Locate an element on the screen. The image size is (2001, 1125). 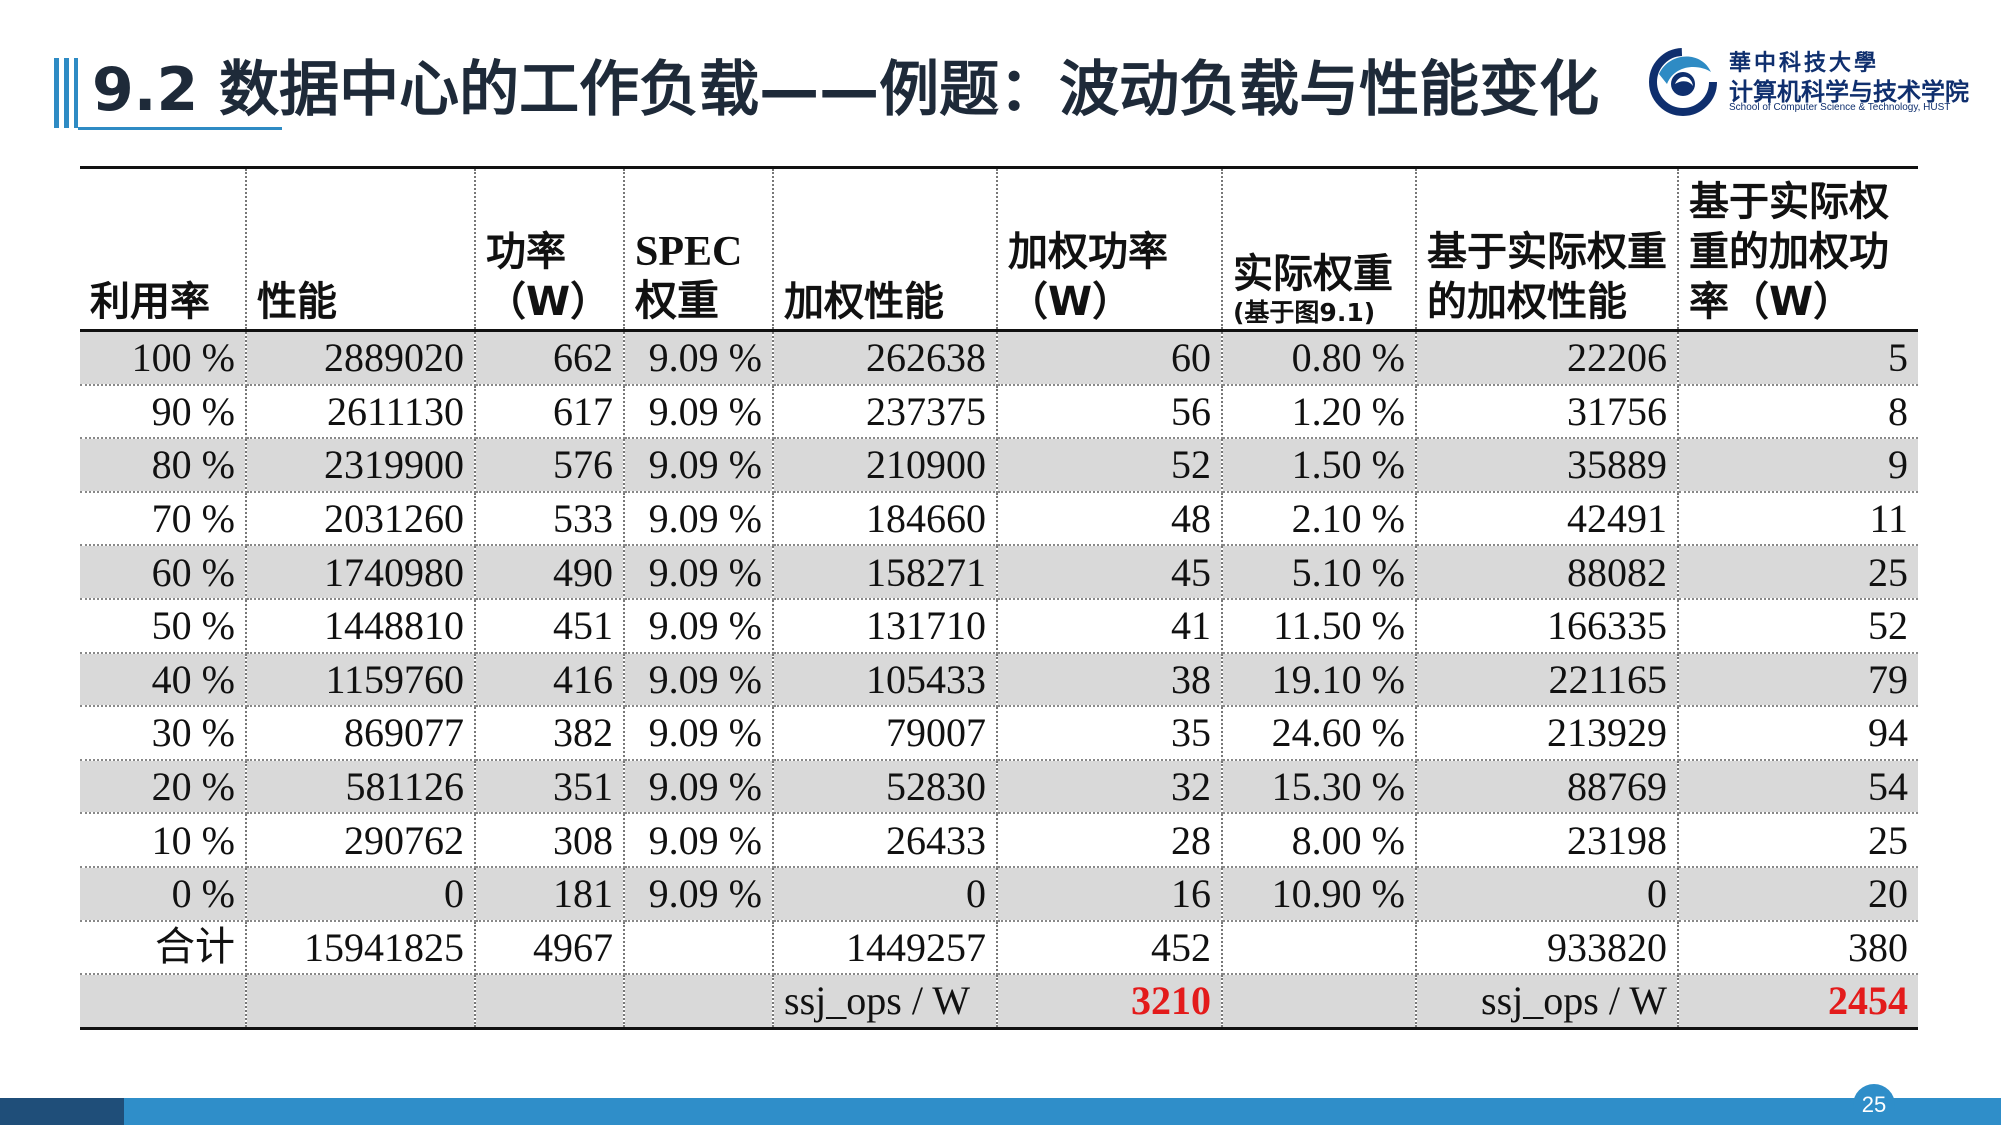
cell-performance: 1448810 is located at coordinates (360, 626).